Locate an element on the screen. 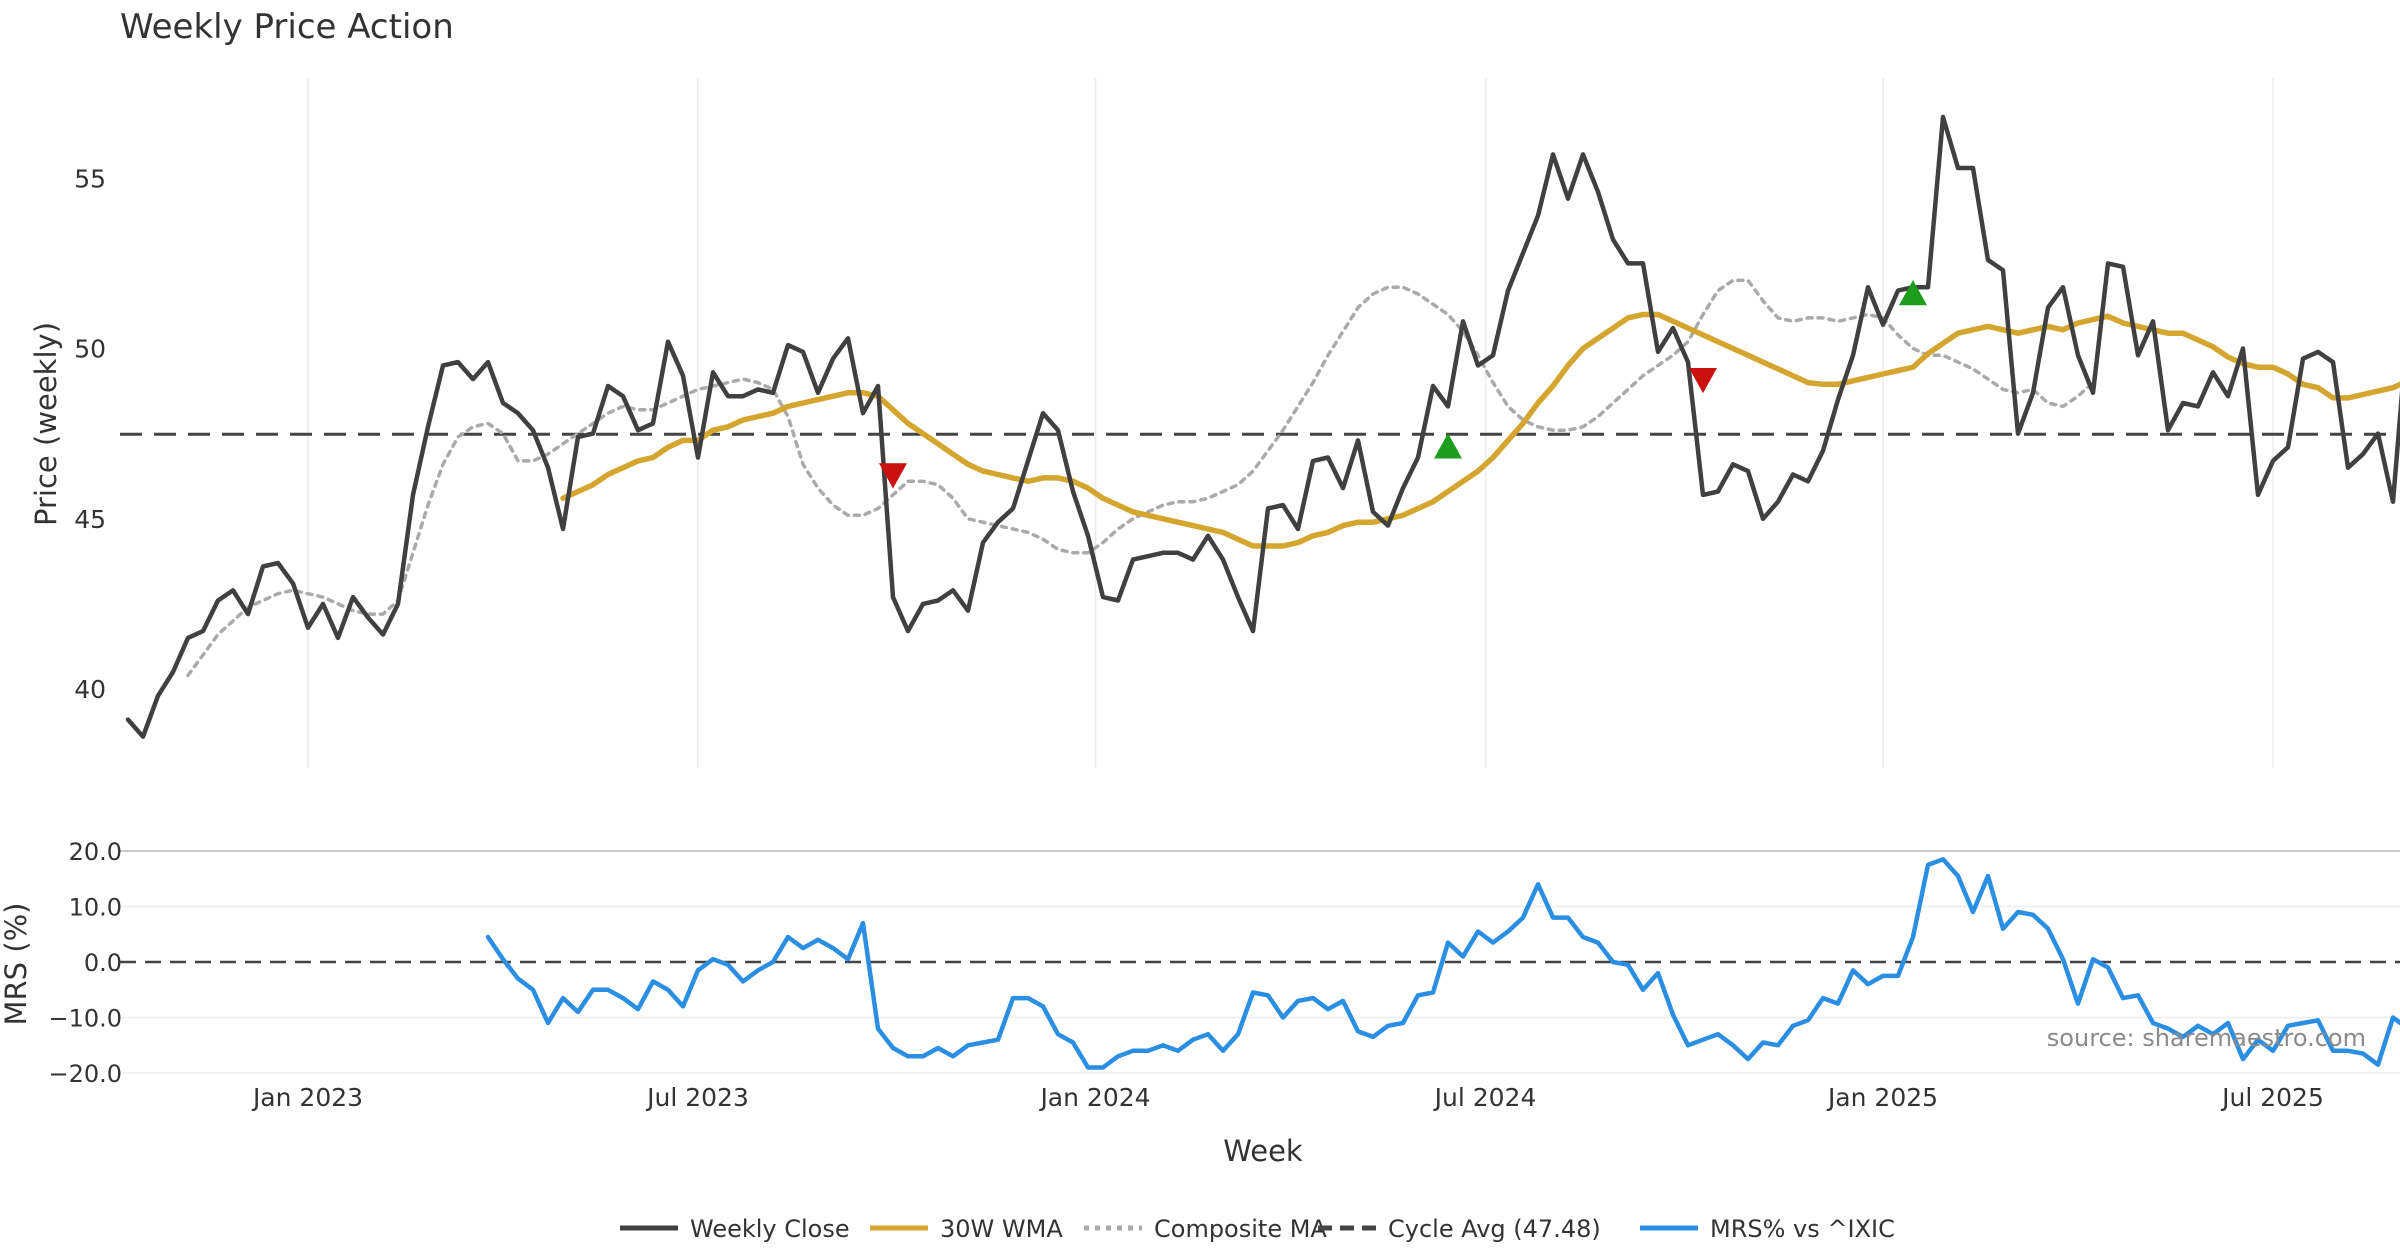 The image size is (2400, 1260). source-annotation: source: sharemaestro.com is located at coordinates (2206, 1038).